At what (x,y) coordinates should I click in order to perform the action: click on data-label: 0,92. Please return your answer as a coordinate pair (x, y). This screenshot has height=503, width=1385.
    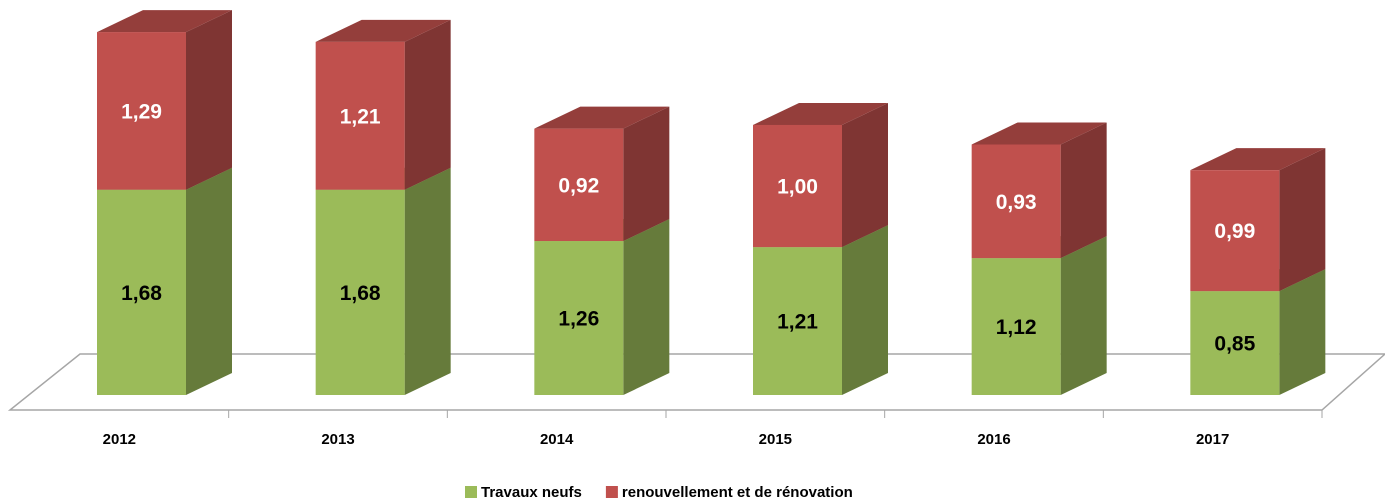
    Looking at the image, I should click on (578, 185).